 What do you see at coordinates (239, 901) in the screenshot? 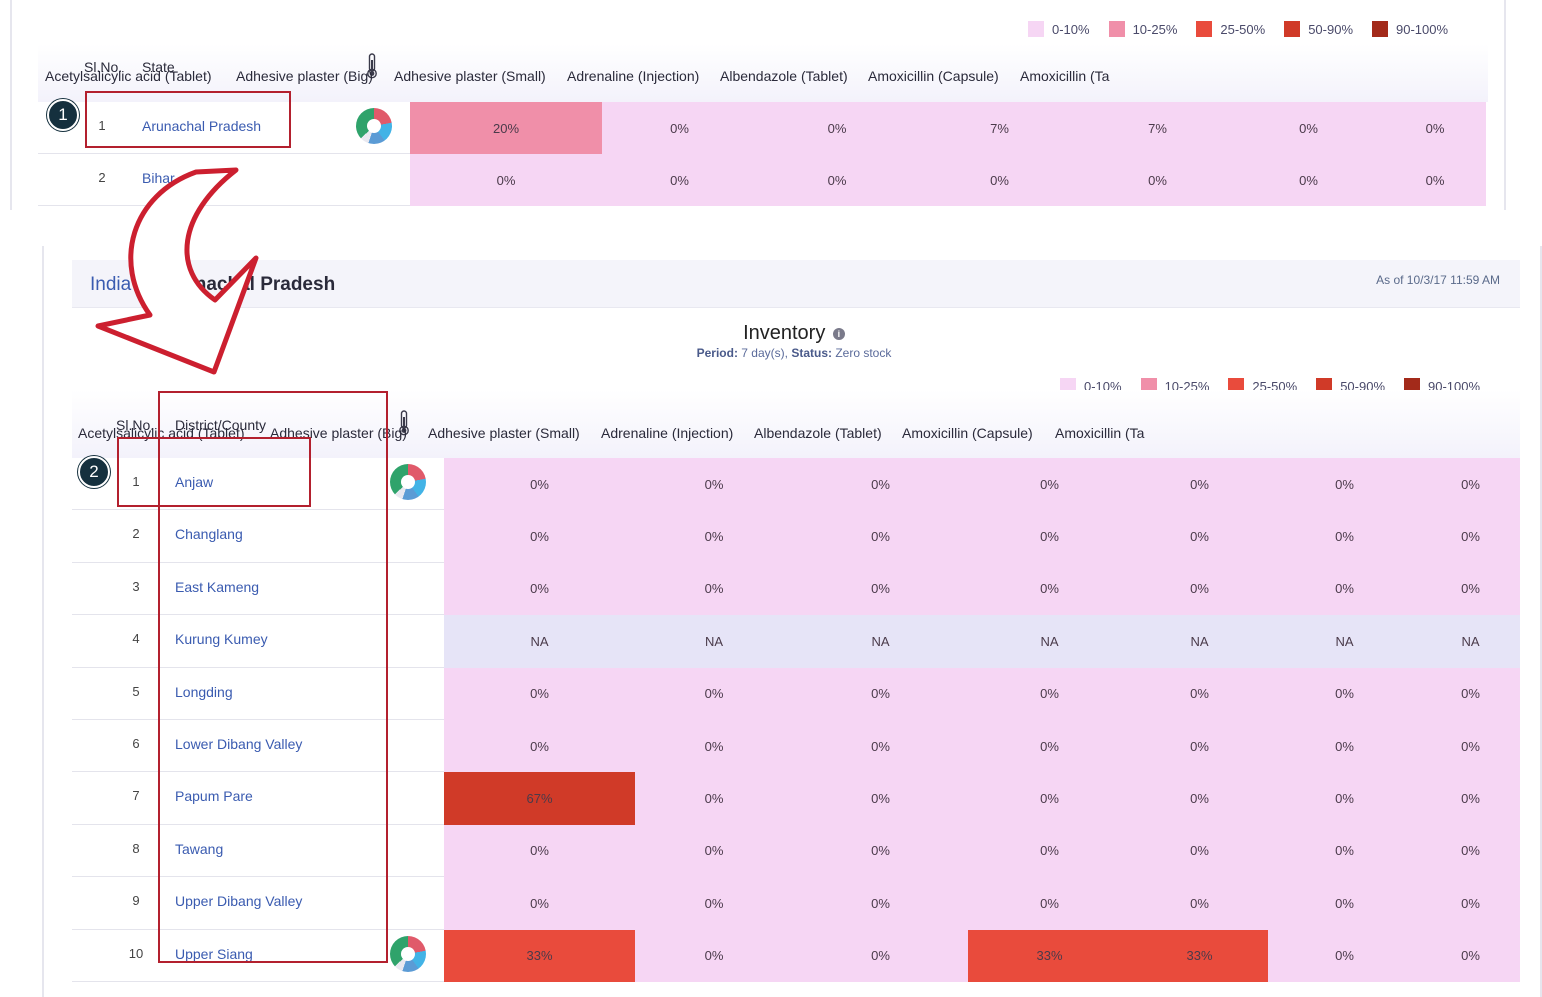
I see `region-name-link: Upper Dibang Valley` at bounding box center [239, 901].